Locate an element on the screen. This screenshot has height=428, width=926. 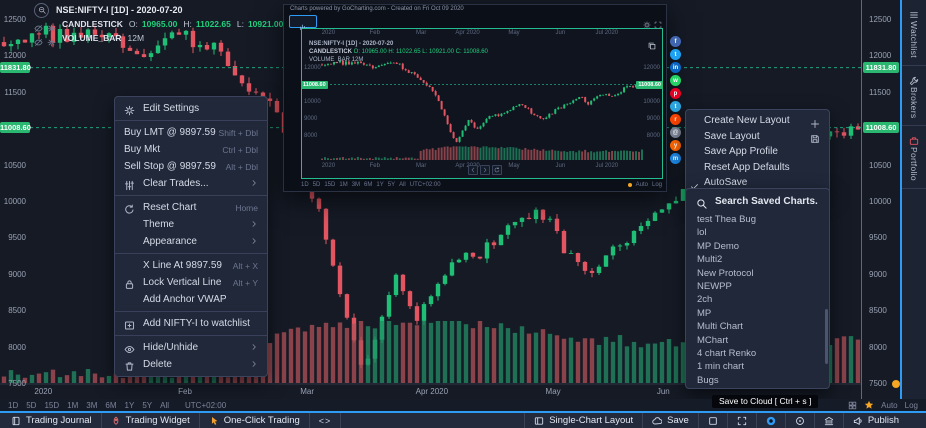
saved-chart-mp-demo: MP Demo is located at coordinates (718, 246).